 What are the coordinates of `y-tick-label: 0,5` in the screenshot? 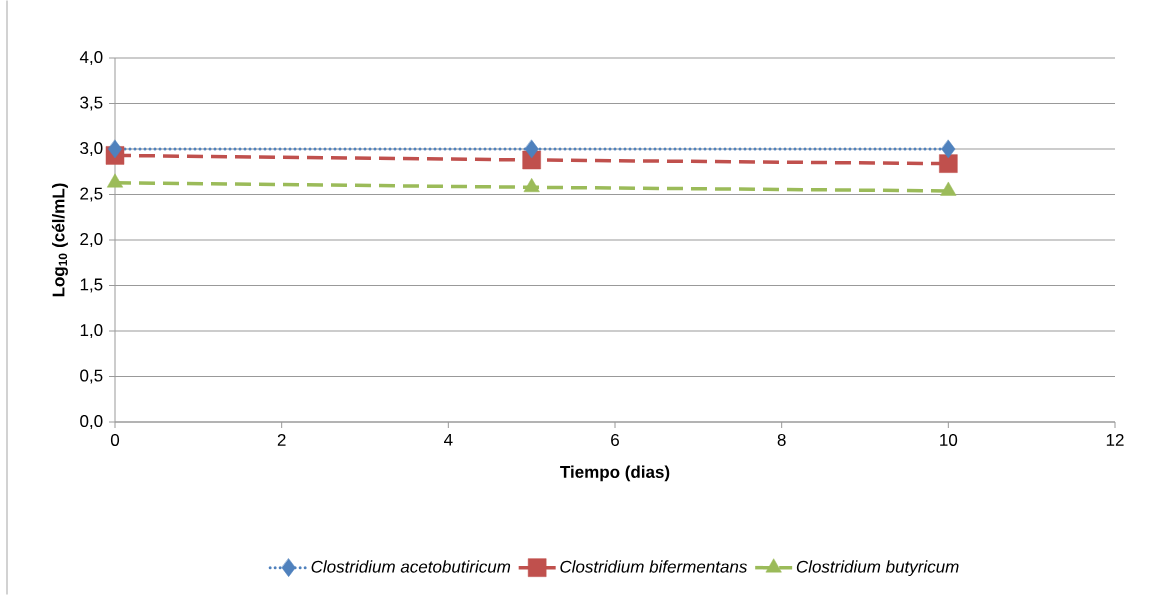 It's located at (91, 376).